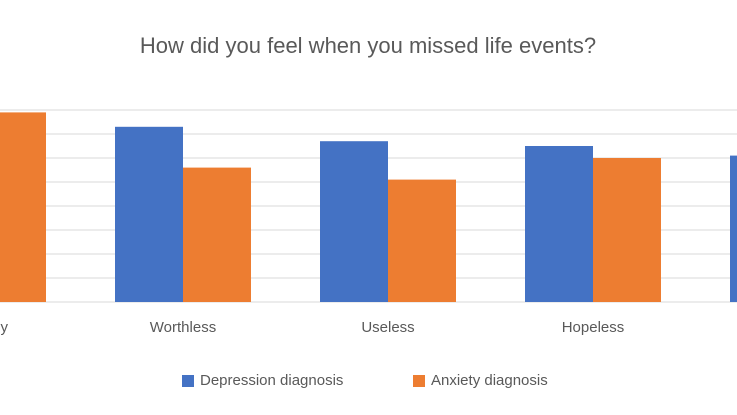 The height and width of the screenshot is (415, 737). I want to click on legend-label: Anxiety diagnosis, so click(489, 380).